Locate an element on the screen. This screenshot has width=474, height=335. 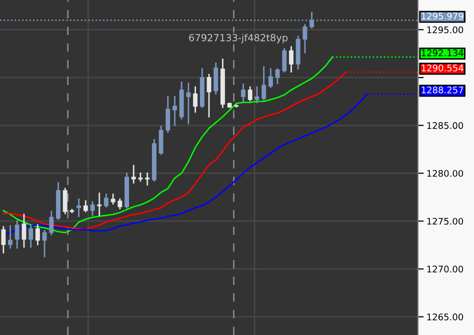
y-tick-label: 1275.00 is located at coordinates (445, 221).